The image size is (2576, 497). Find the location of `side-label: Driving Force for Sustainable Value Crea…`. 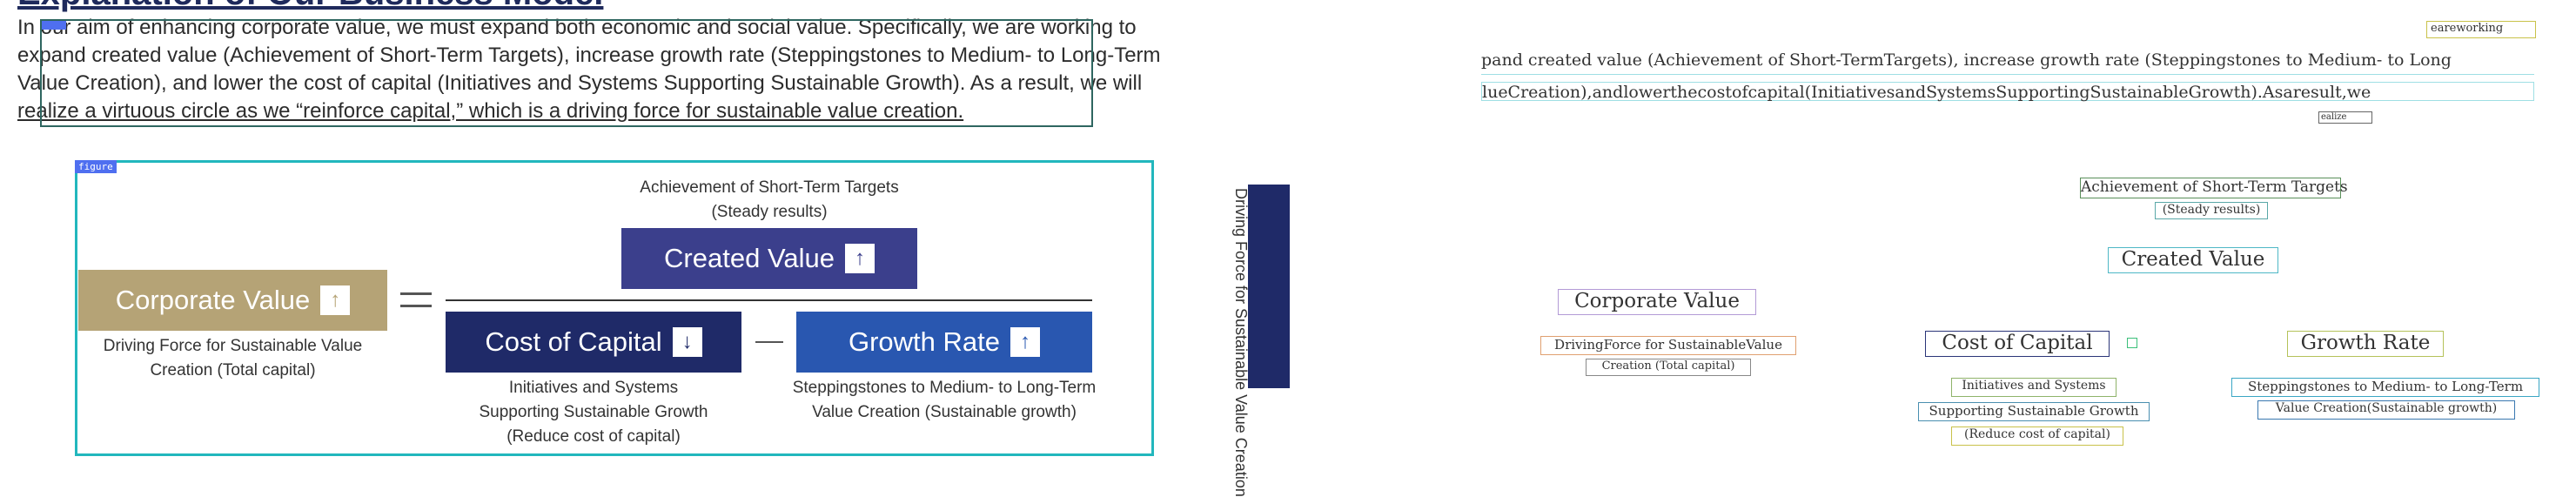

side-label: Driving Force for Sustainable Value Crea… is located at coordinates (1241, 343).